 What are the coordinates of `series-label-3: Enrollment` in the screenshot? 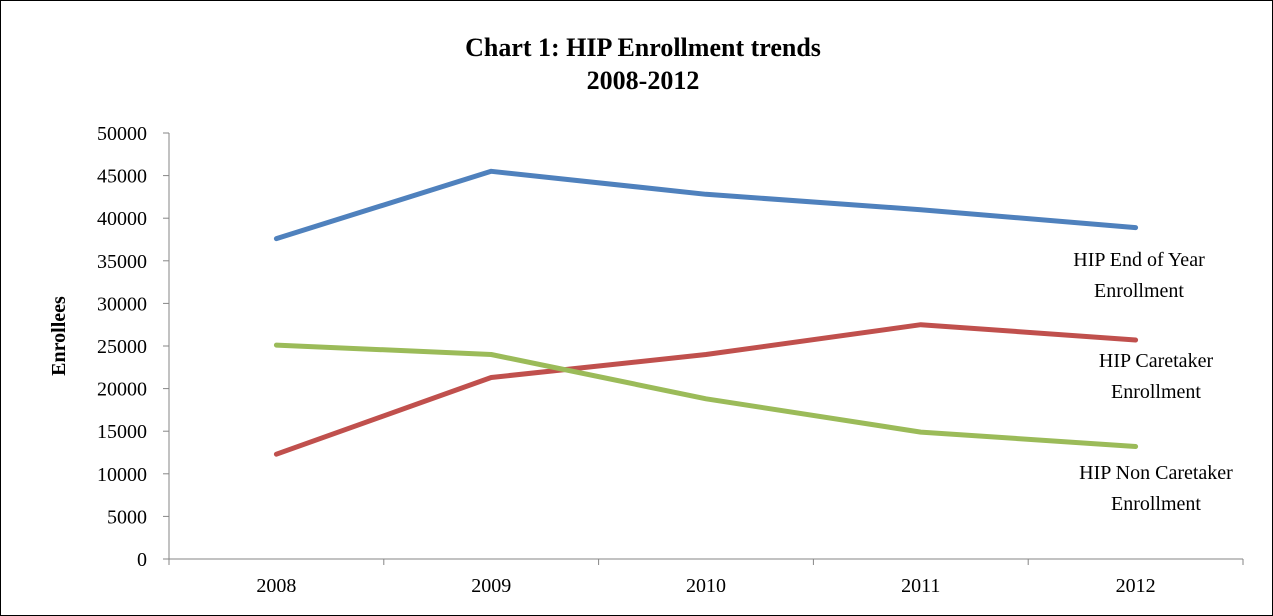 It's located at (1156, 504).